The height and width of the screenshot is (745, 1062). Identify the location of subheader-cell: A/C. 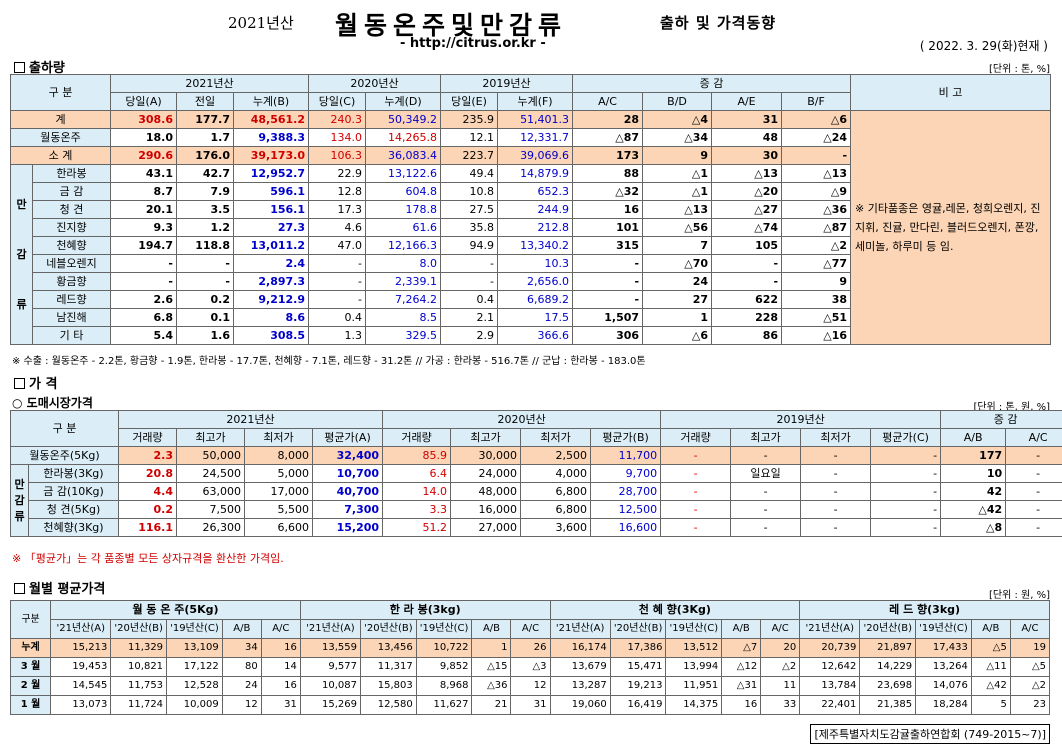
(530, 629).